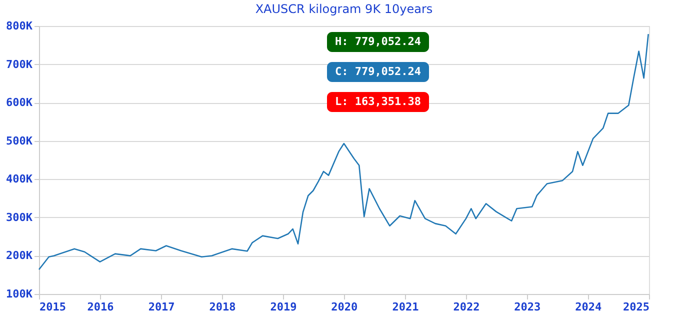  Describe the element at coordinates (527, 307) in the screenshot. I see `x-tick-label: 2023` at that location.